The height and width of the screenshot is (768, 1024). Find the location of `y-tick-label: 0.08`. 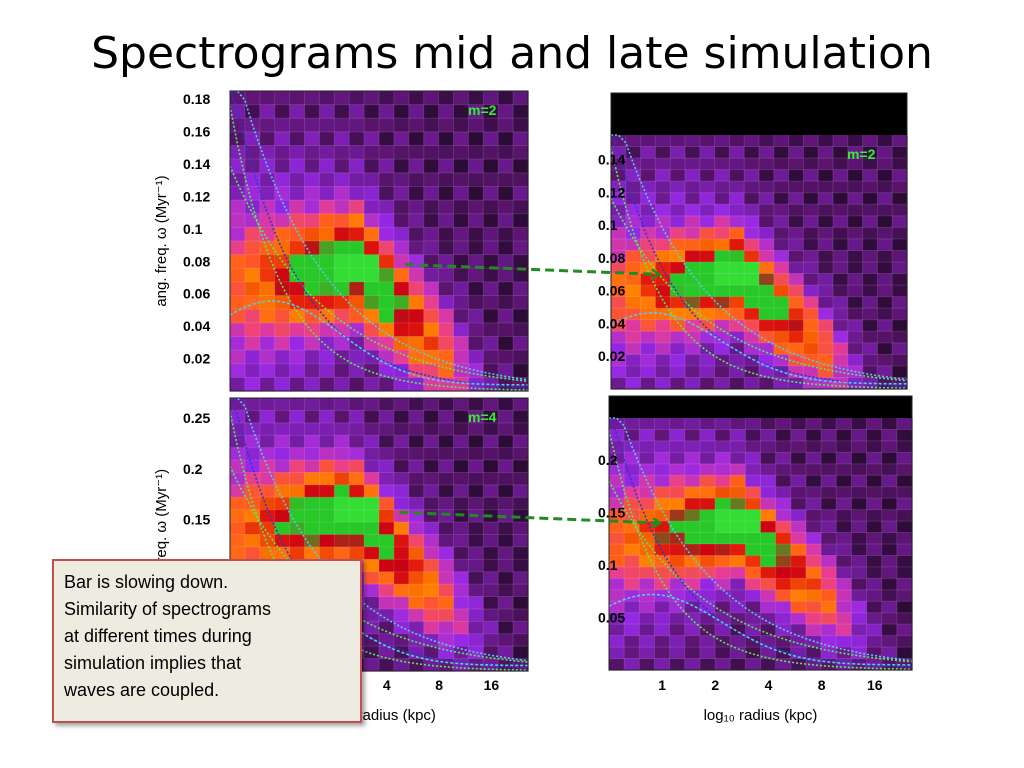

y-tick-label: 0.08 is located at coordinates (196, 261).